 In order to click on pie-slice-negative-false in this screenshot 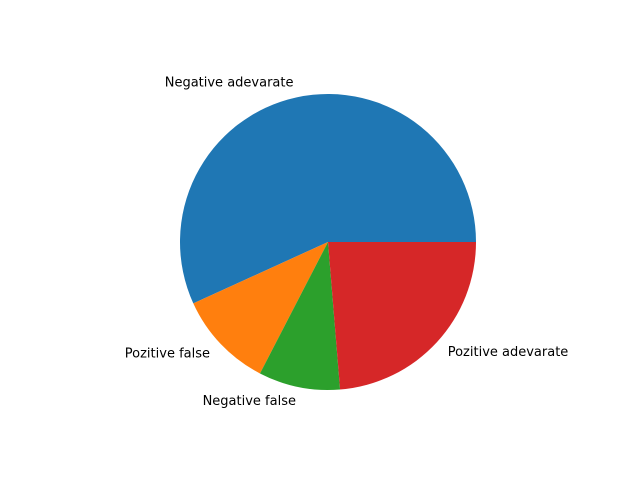, I will do `click(300, 316)`.